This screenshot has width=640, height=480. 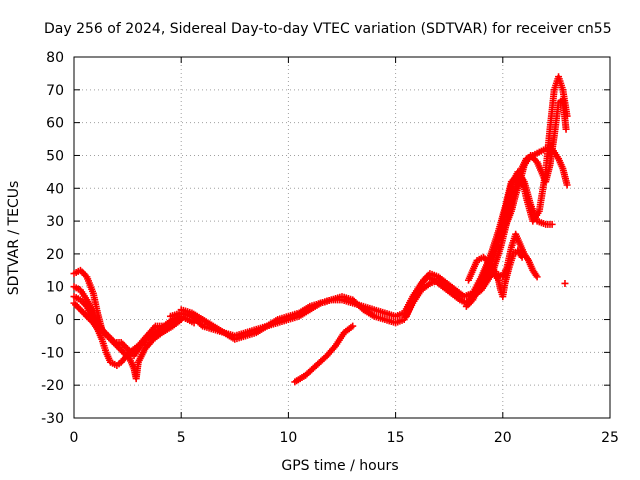 I want to click on y-tick-label: 70, so click(x=55, y=91).